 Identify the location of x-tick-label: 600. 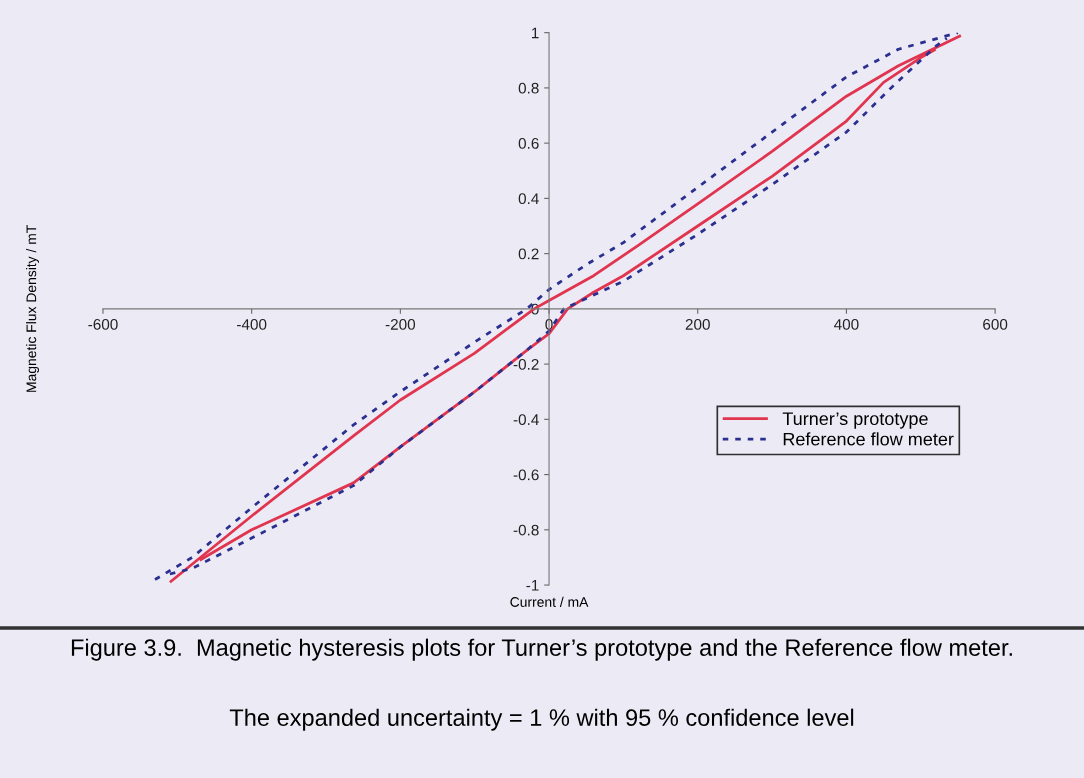
(995, 324).